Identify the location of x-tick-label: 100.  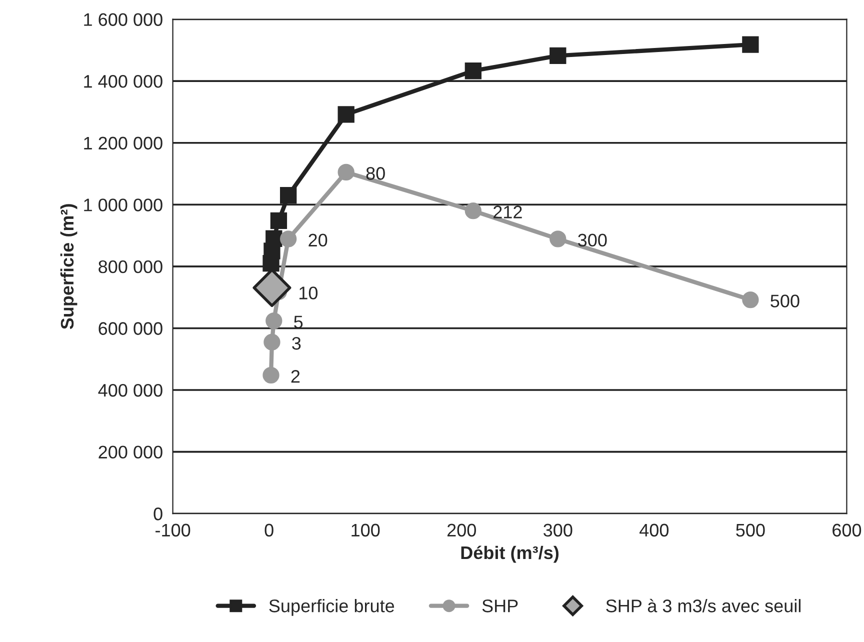
(366, 530).